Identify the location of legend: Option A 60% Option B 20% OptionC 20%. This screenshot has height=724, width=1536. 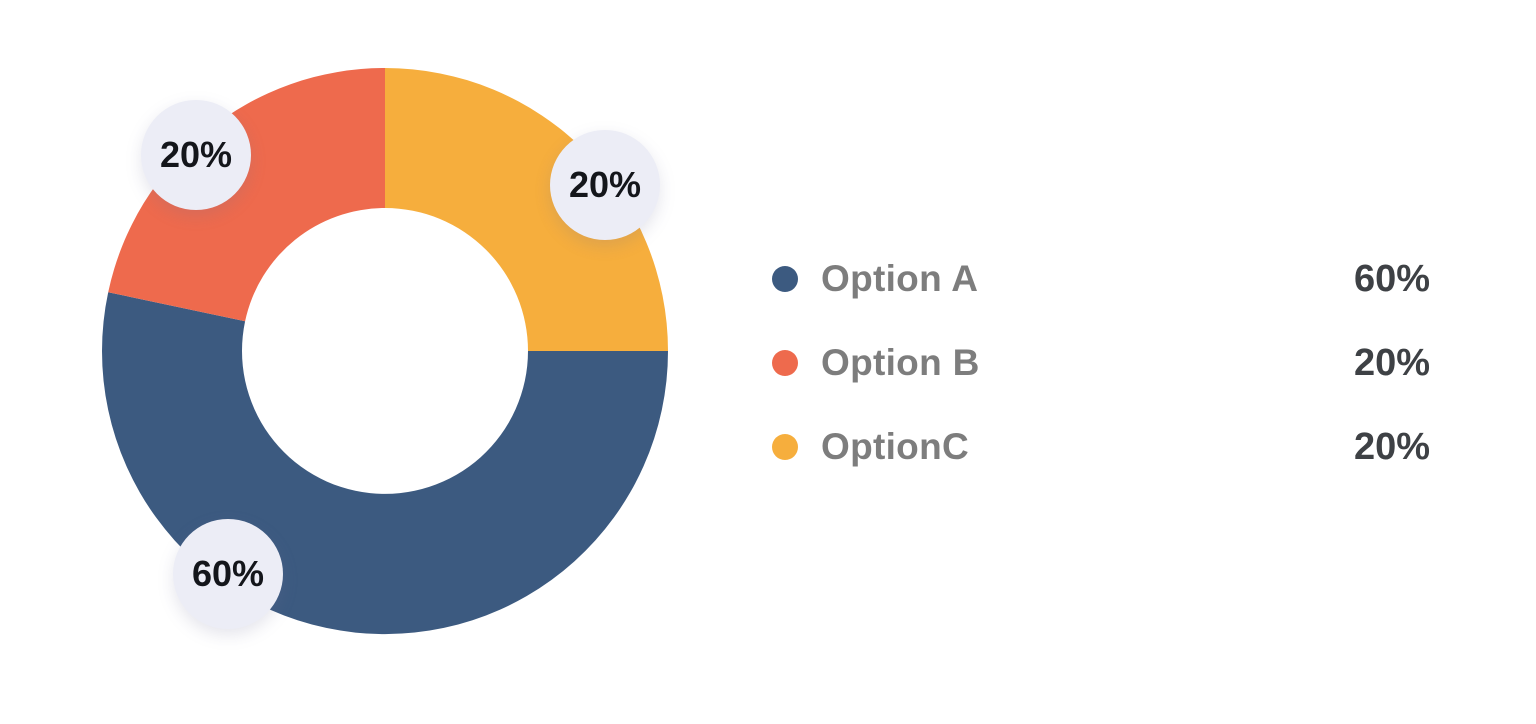
(1101, 363).